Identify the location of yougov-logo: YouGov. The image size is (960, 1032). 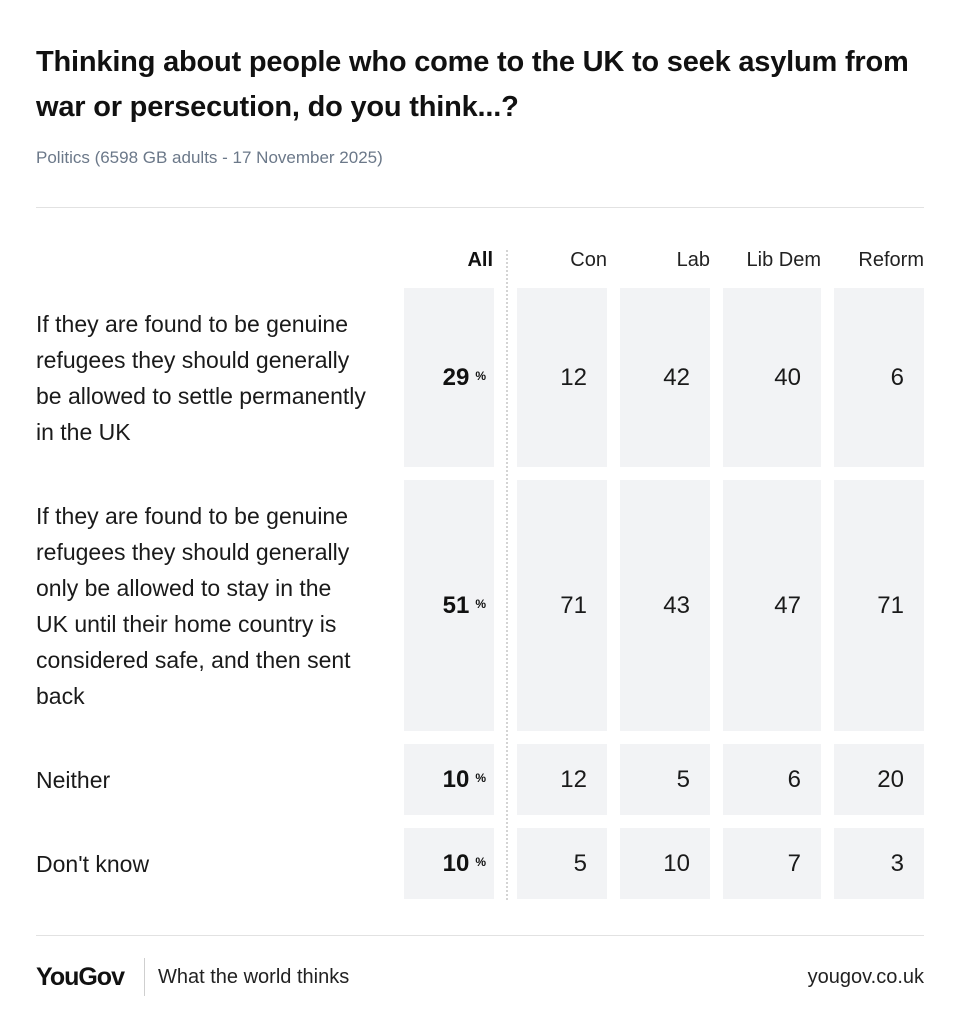
(80, 977).